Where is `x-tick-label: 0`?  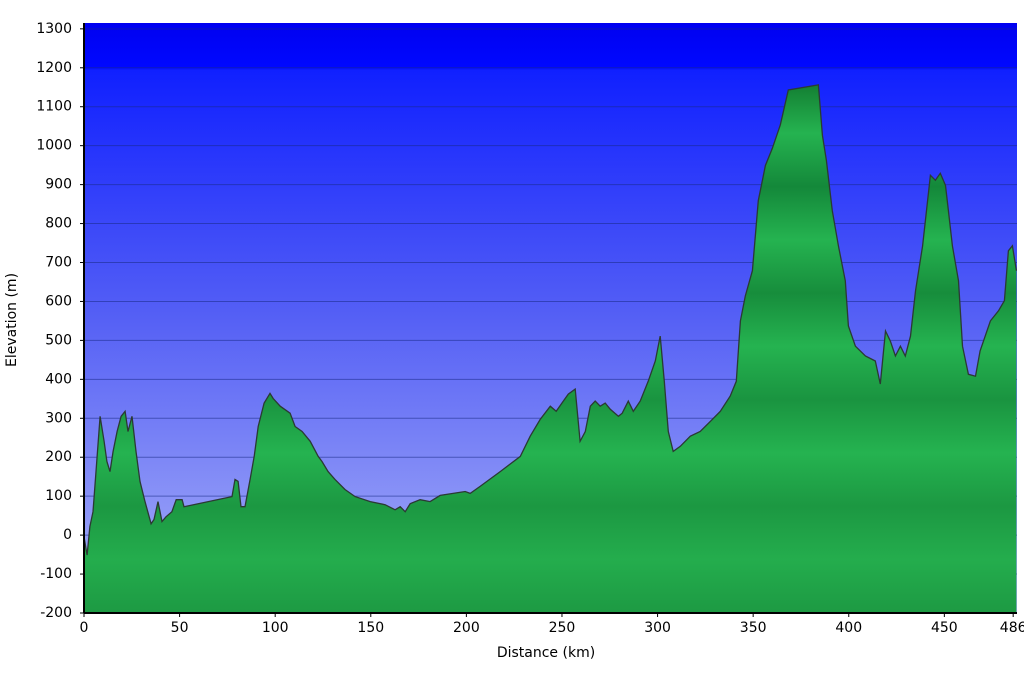
x-tick-label: 0 is located at coordinates (84, 628).